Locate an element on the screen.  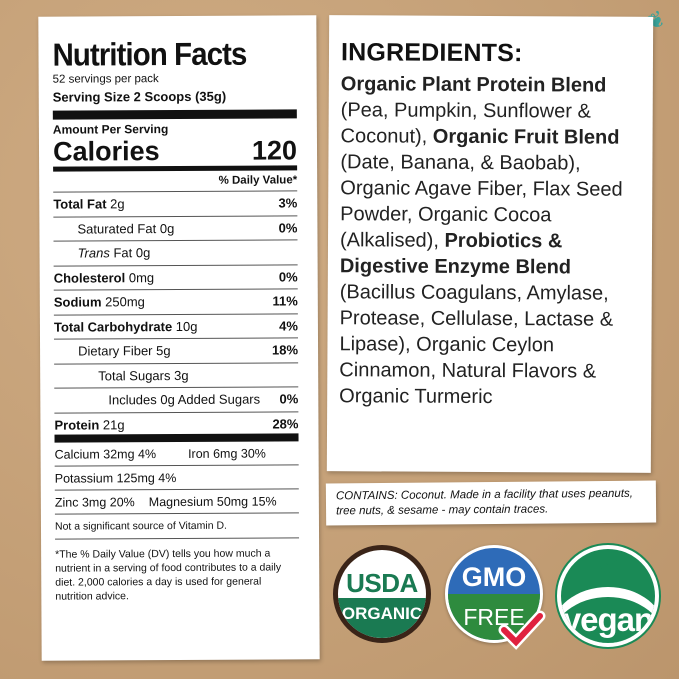
calories-label: Calories is located at coordinates (106, 151).